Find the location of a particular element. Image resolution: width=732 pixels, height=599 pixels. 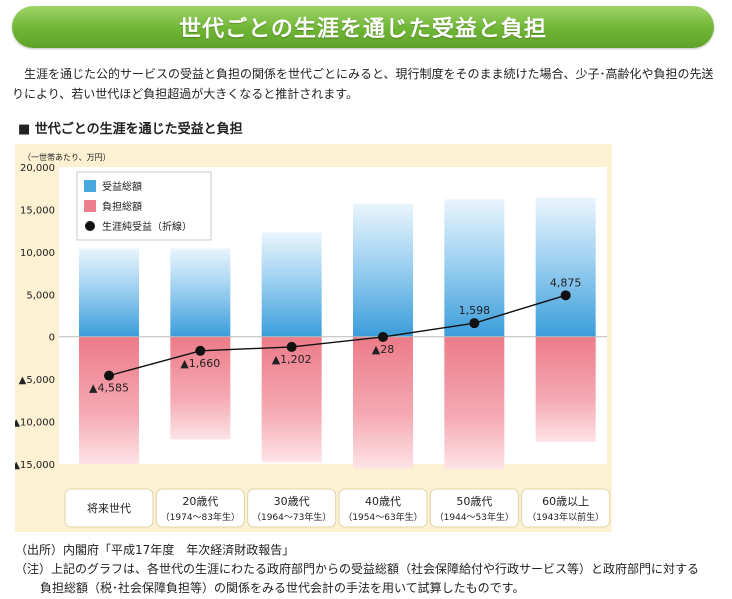

y-tick-label: ▲10,000 is located at coordinates (35, 423).